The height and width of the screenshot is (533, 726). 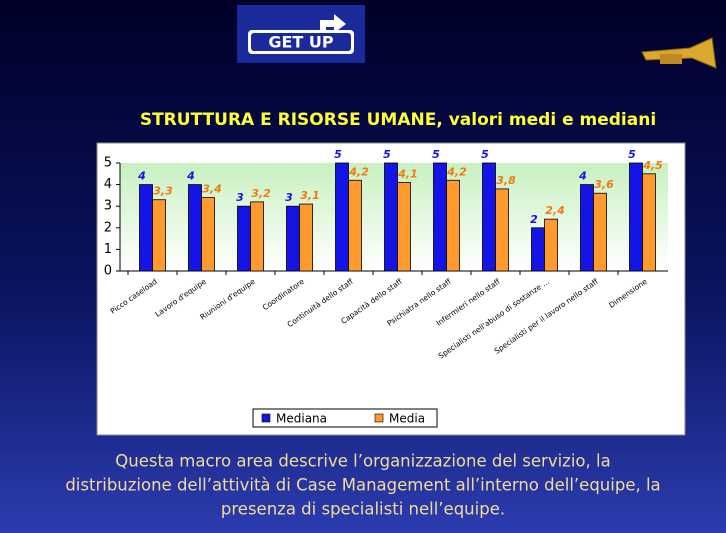 I want to click on value-label: 3,3, so click(x=163, y=191).